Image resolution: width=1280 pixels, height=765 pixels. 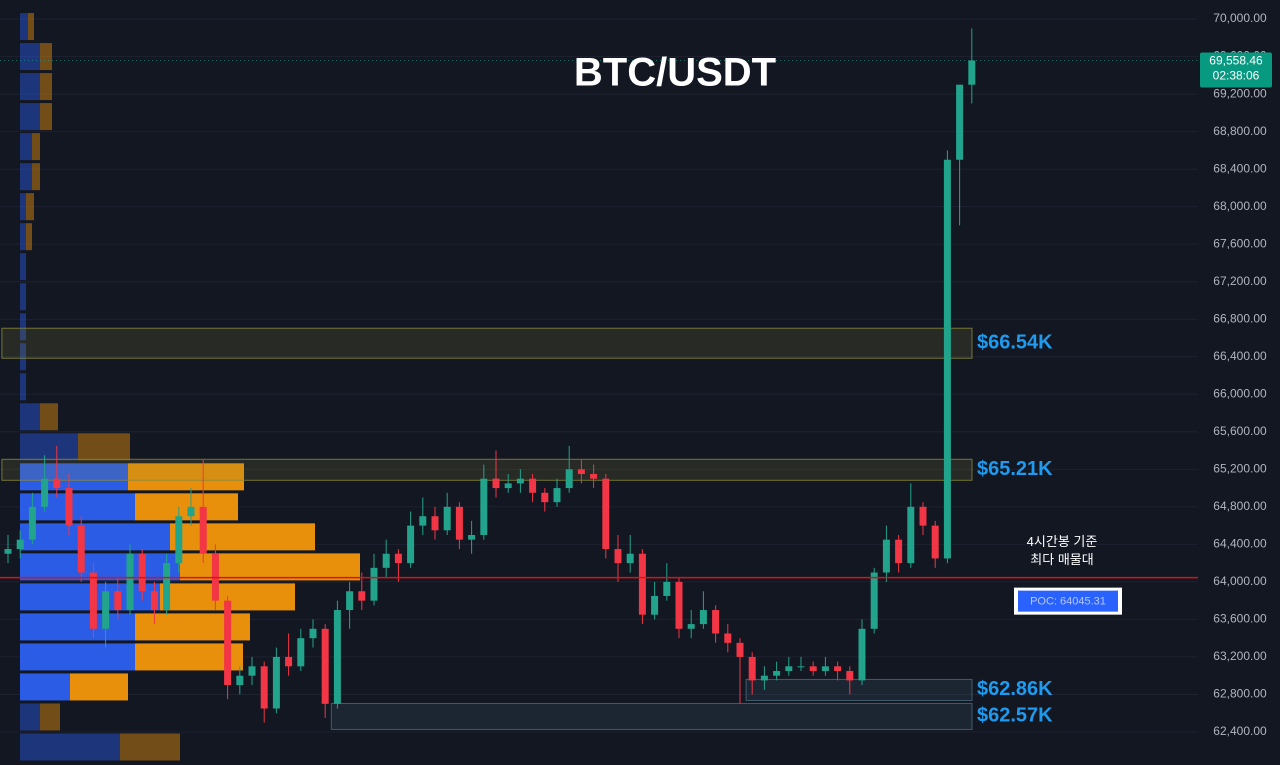 What do you see at coordinates (1062, 541) in the screenshot?
I see `annotation: 4시간봉 기준` at bounding box center [1062, 541].